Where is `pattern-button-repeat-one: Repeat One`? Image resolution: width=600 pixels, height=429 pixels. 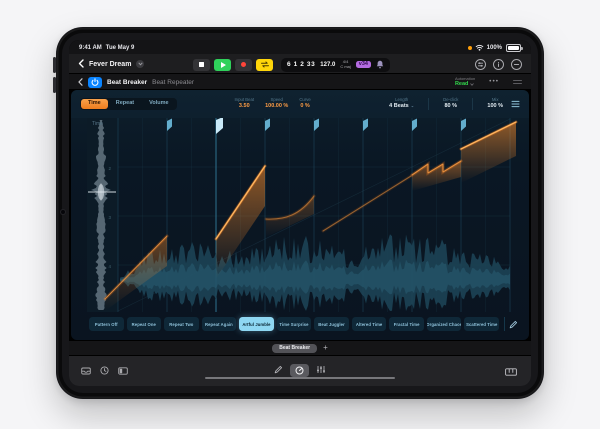 pattern-button-repeat-one: Repeat One is located at coordinates (144, 324).